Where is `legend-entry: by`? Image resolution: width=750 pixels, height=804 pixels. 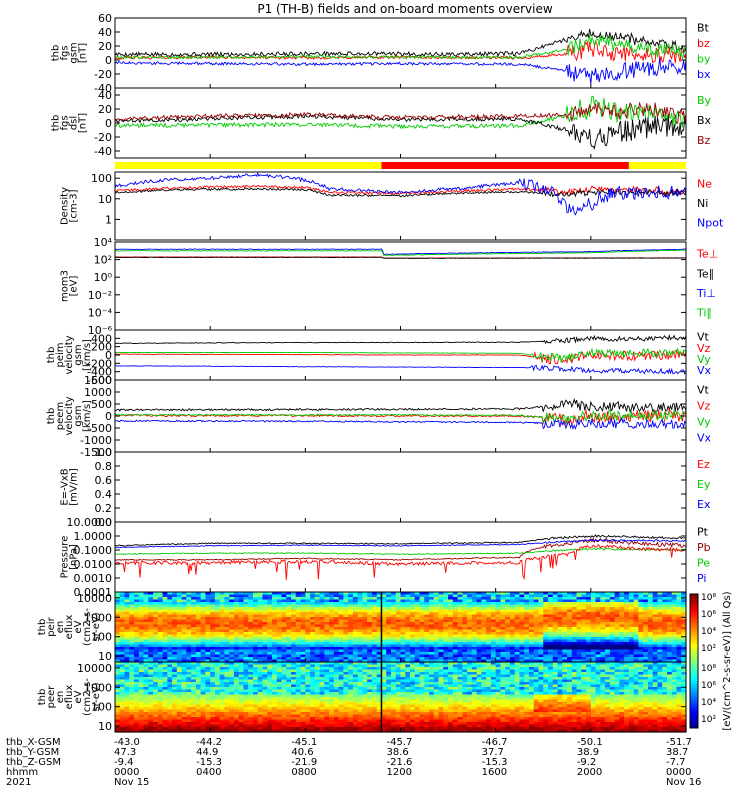 legend-entry: by is located at coordinates (704, 58).